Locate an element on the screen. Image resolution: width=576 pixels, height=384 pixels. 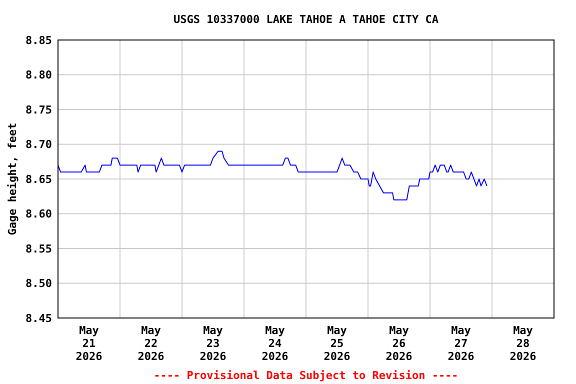
y-tick-label: 8.50 is located at coordinates (39, 283).